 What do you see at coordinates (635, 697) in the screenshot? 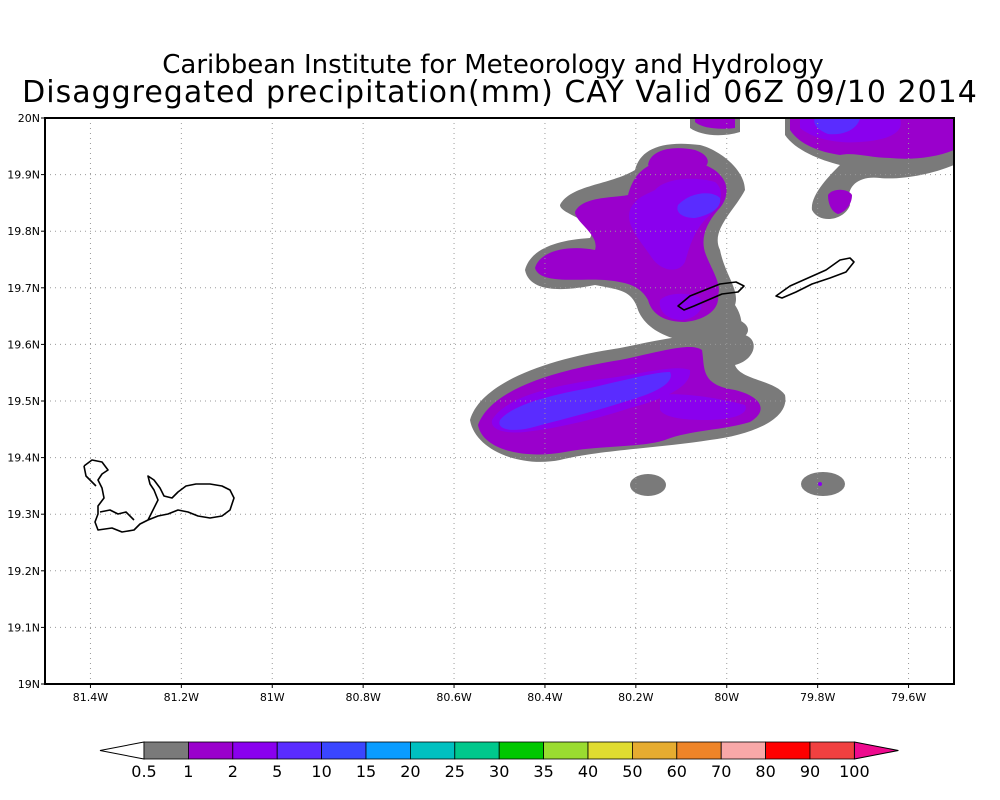
I see `lon-tick-label: 80.2W` at bounding box center [635, 697].